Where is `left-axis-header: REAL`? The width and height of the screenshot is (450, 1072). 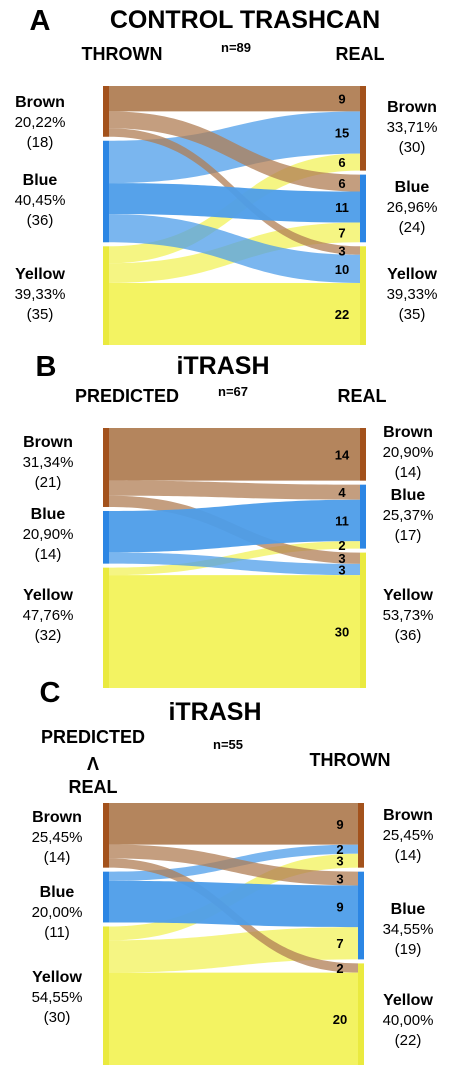 left-axis-header: REAL is located at coordinates (93, 787).